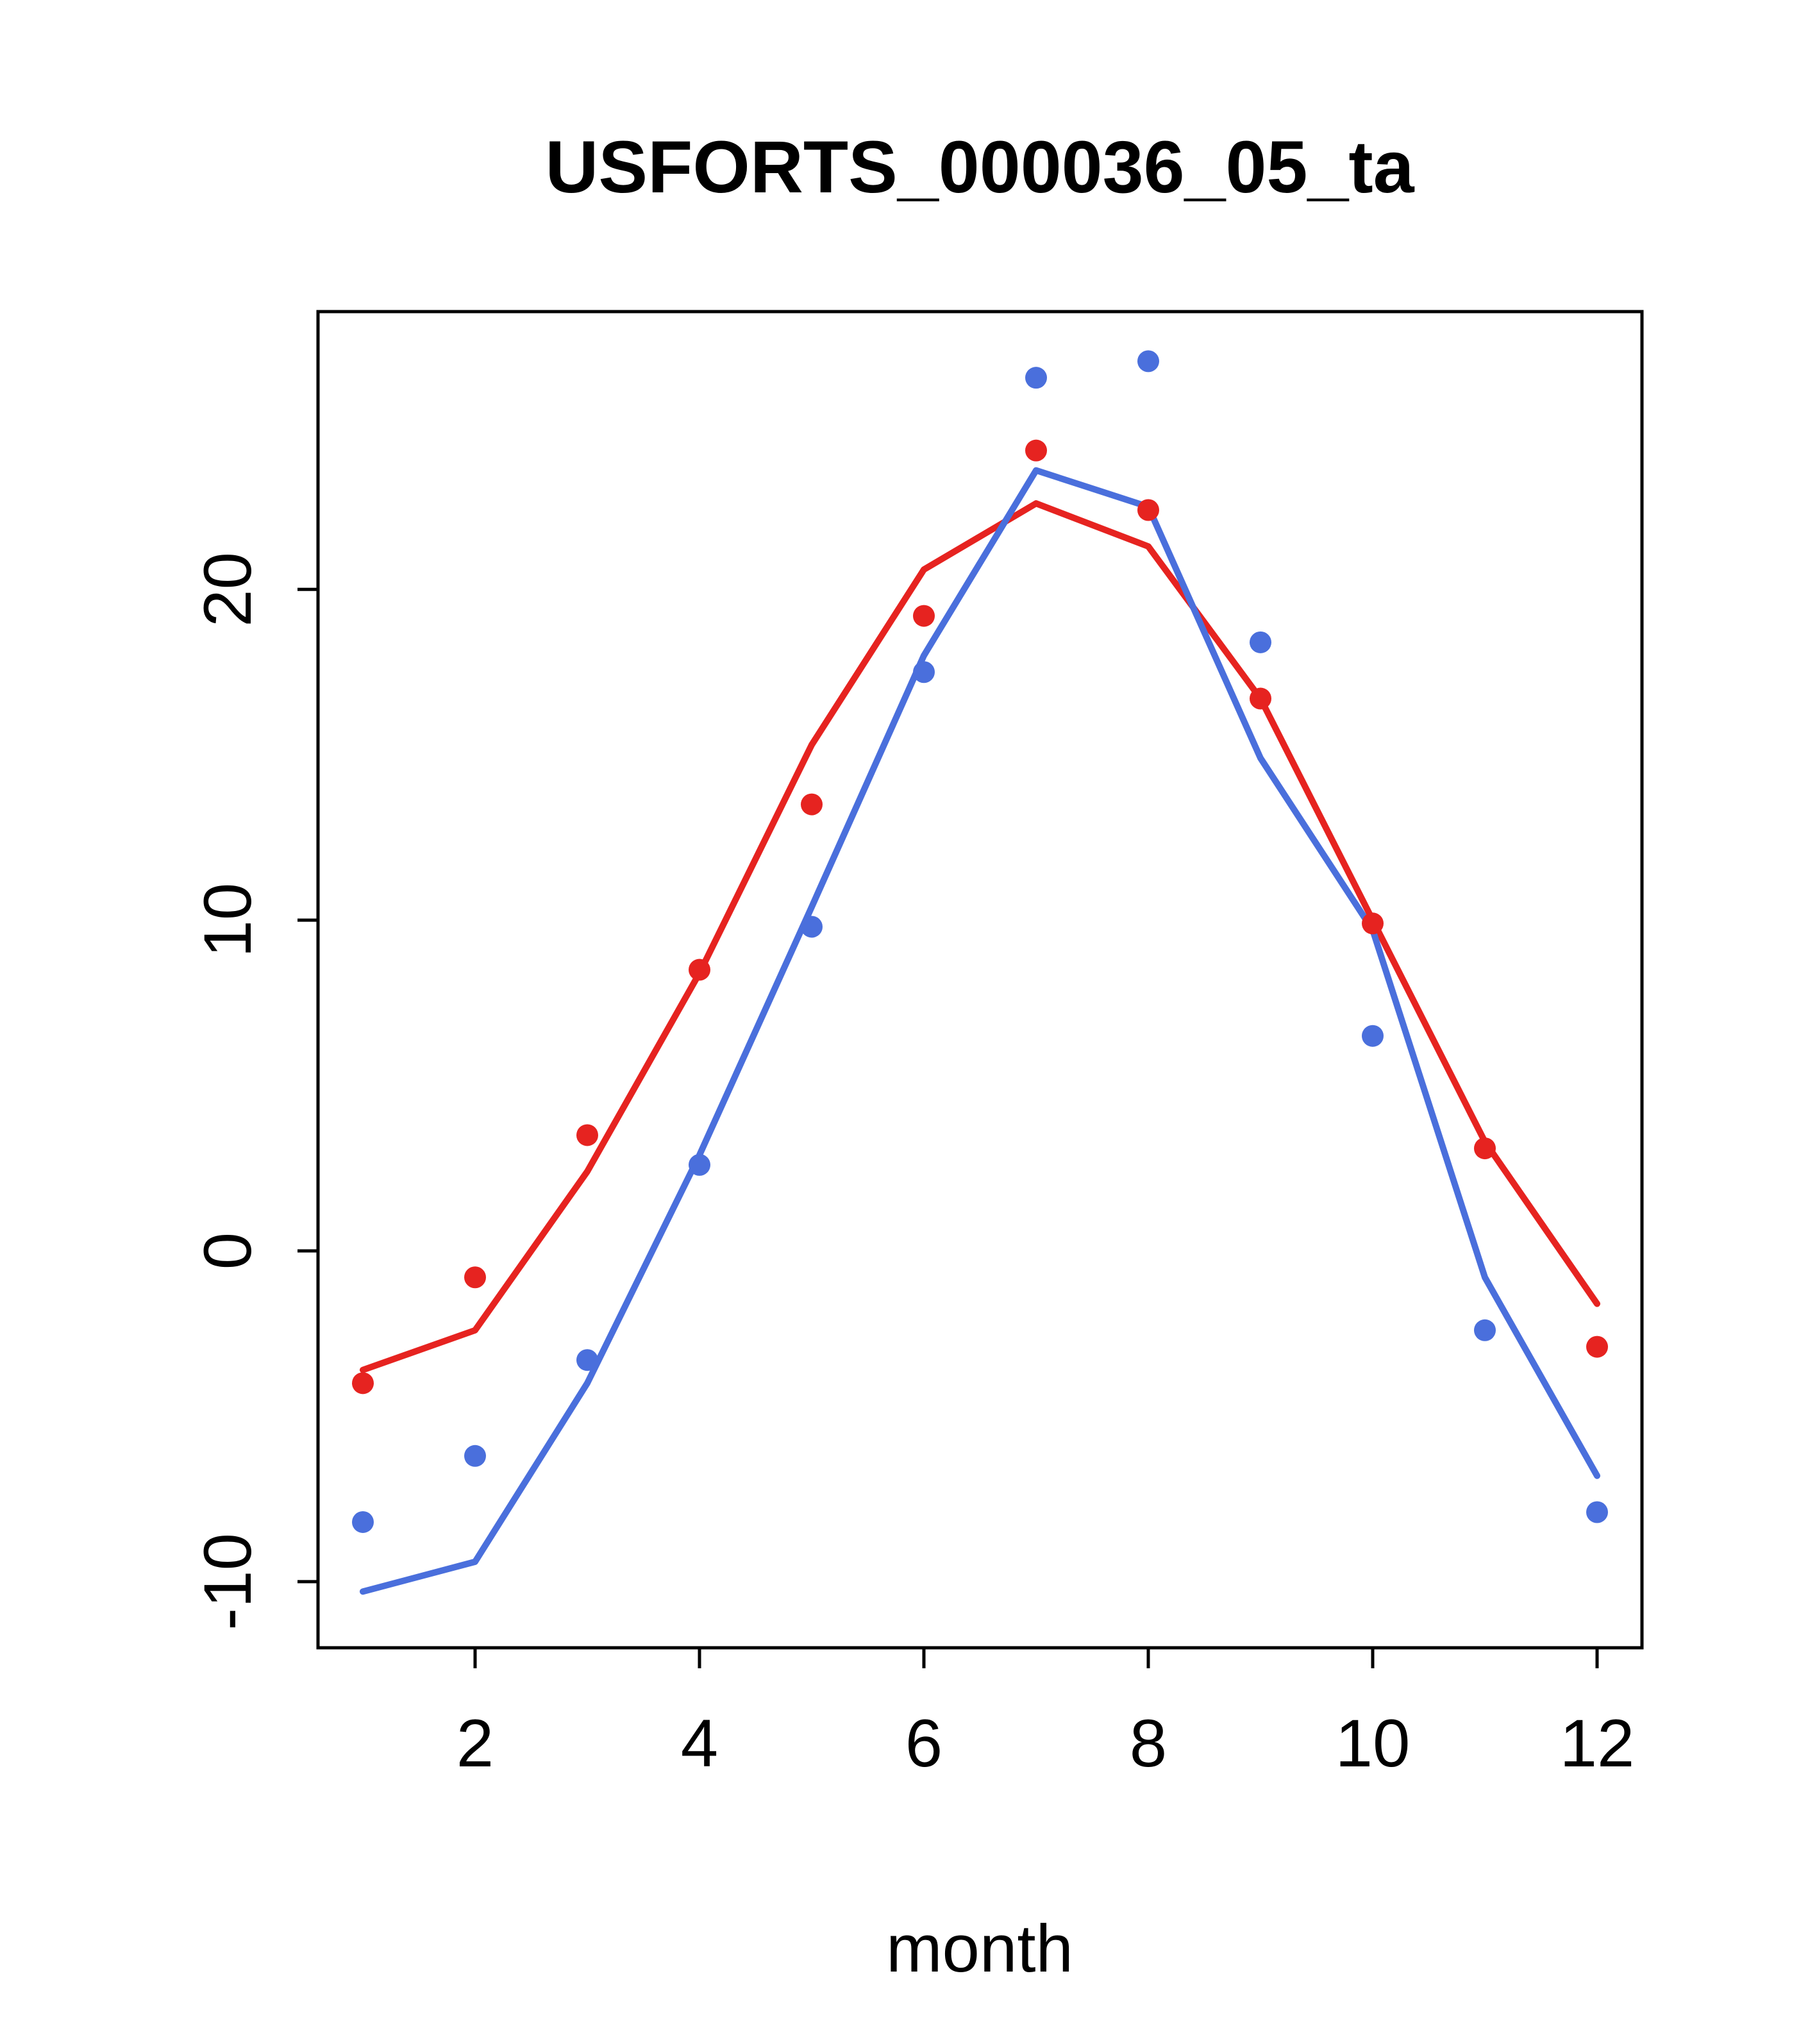  What do you see at coordinates (924, 1743) in the screenshot?
I see `x-tick-label: 6` at bounding box center [924, 1743].